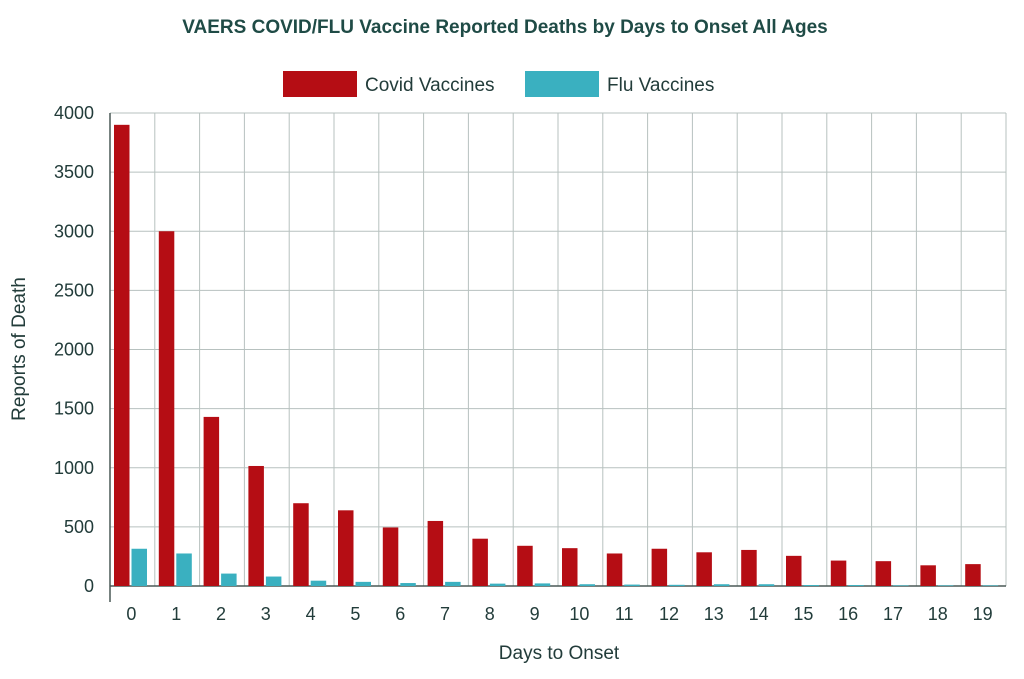 Image resolution: width=1024 pixels, height=679 pixels. Describe the element at coordinates (74, 231) in the screenshot. I see `y-tick-label: 3000` at that location.